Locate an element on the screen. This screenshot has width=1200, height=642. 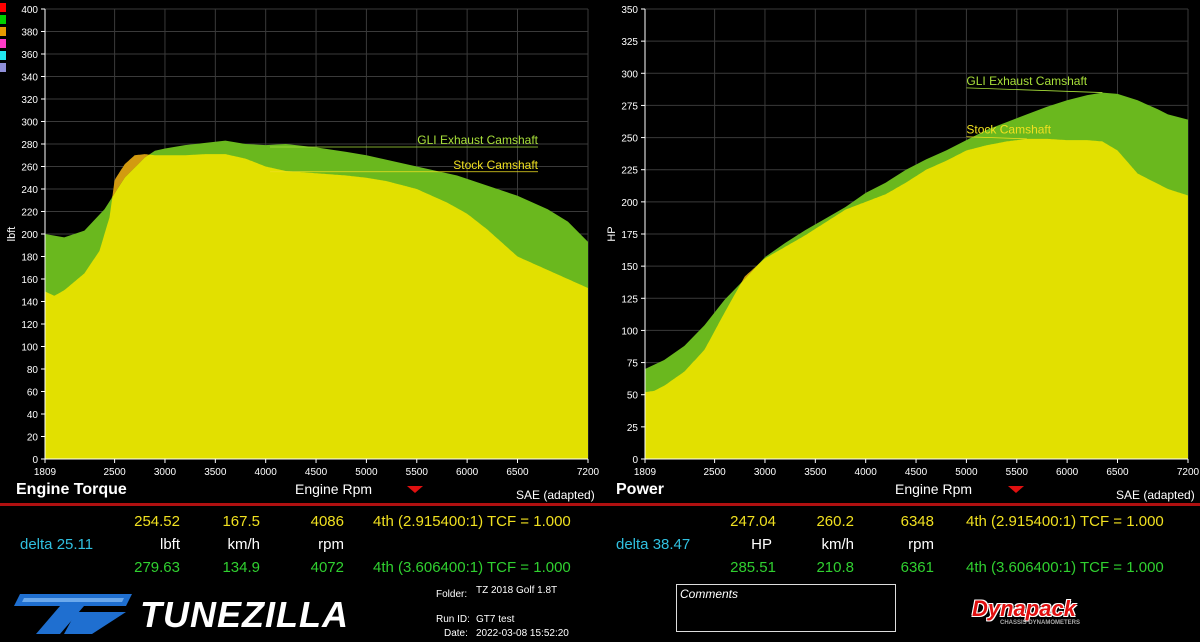
torque-unit-speed: km/h is located at coordinates (243, 544).